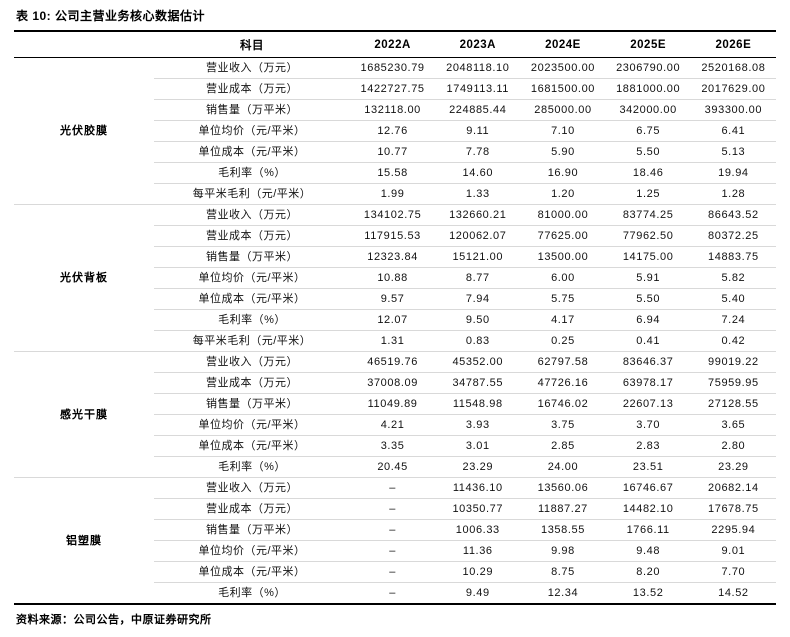  What do you see at coordinates (733, 446) in the screenshot?
I see `value-cell: 2.80` at bounding box center [733, 446].